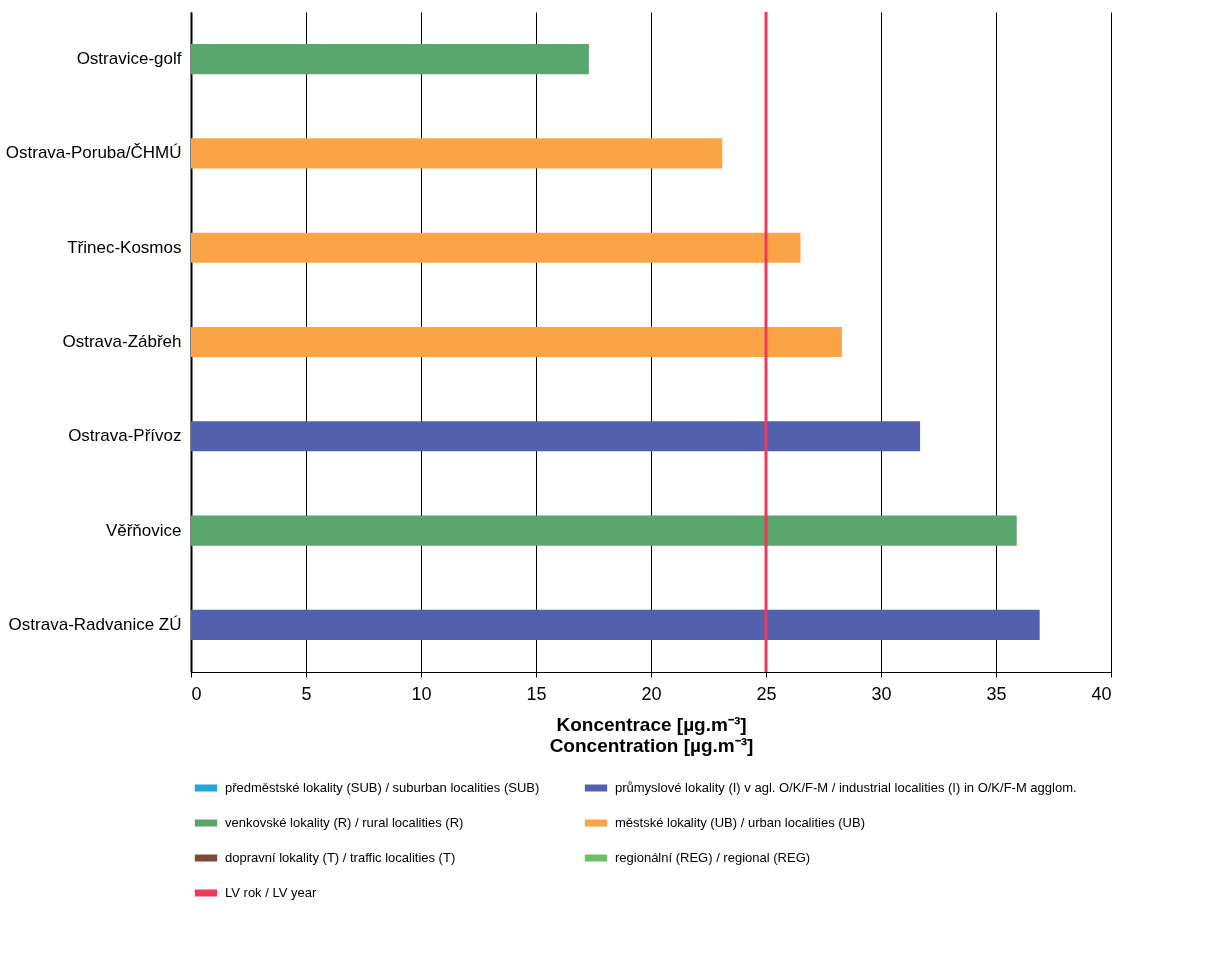  Describe the element at coordinates (125, 436) in the screenshot. I see `y-tick-label: Ostrava-Přívoz` at that location.